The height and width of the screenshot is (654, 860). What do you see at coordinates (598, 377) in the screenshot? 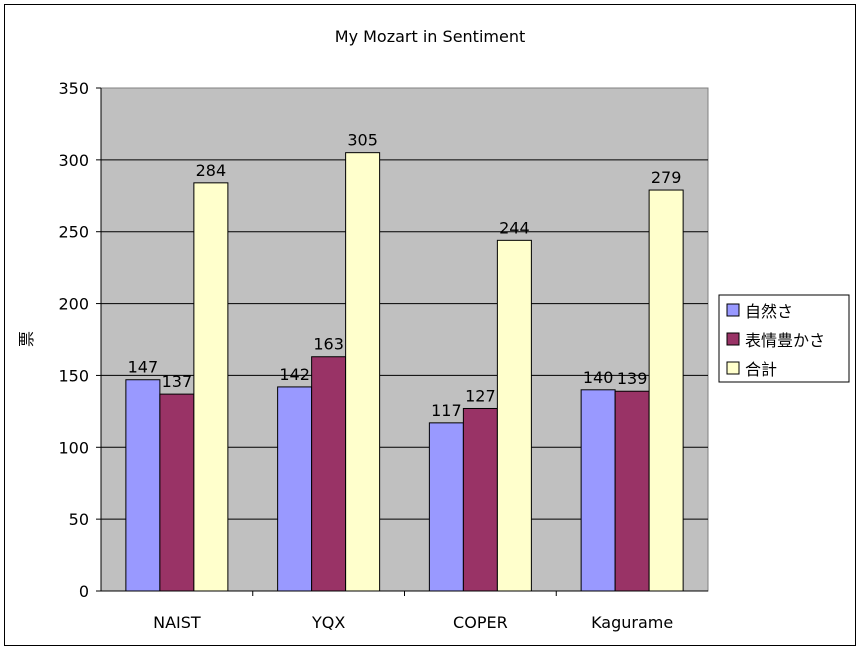
I see `data-label: 140` at bounding box center [598, 377].